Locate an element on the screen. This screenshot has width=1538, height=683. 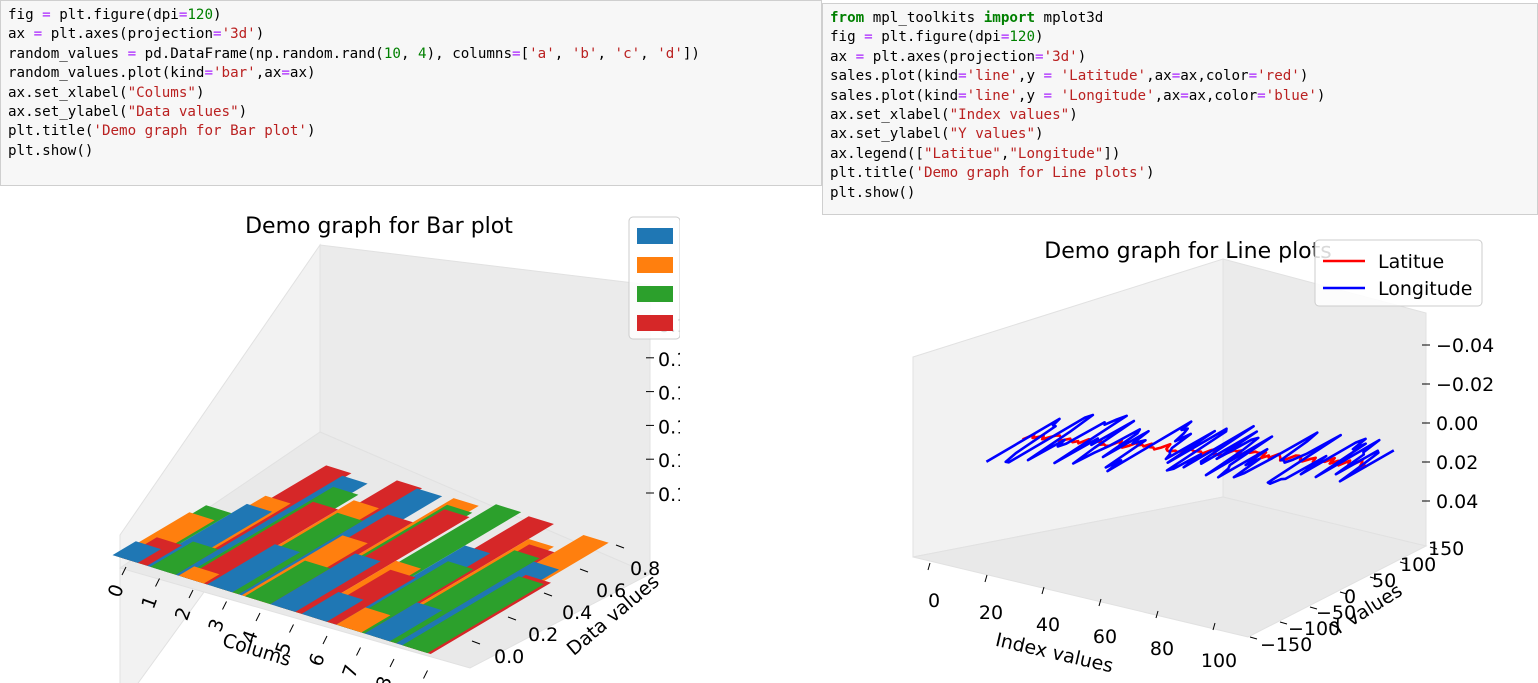
x-tick-label: 20 is located at coordinates (991, 613).